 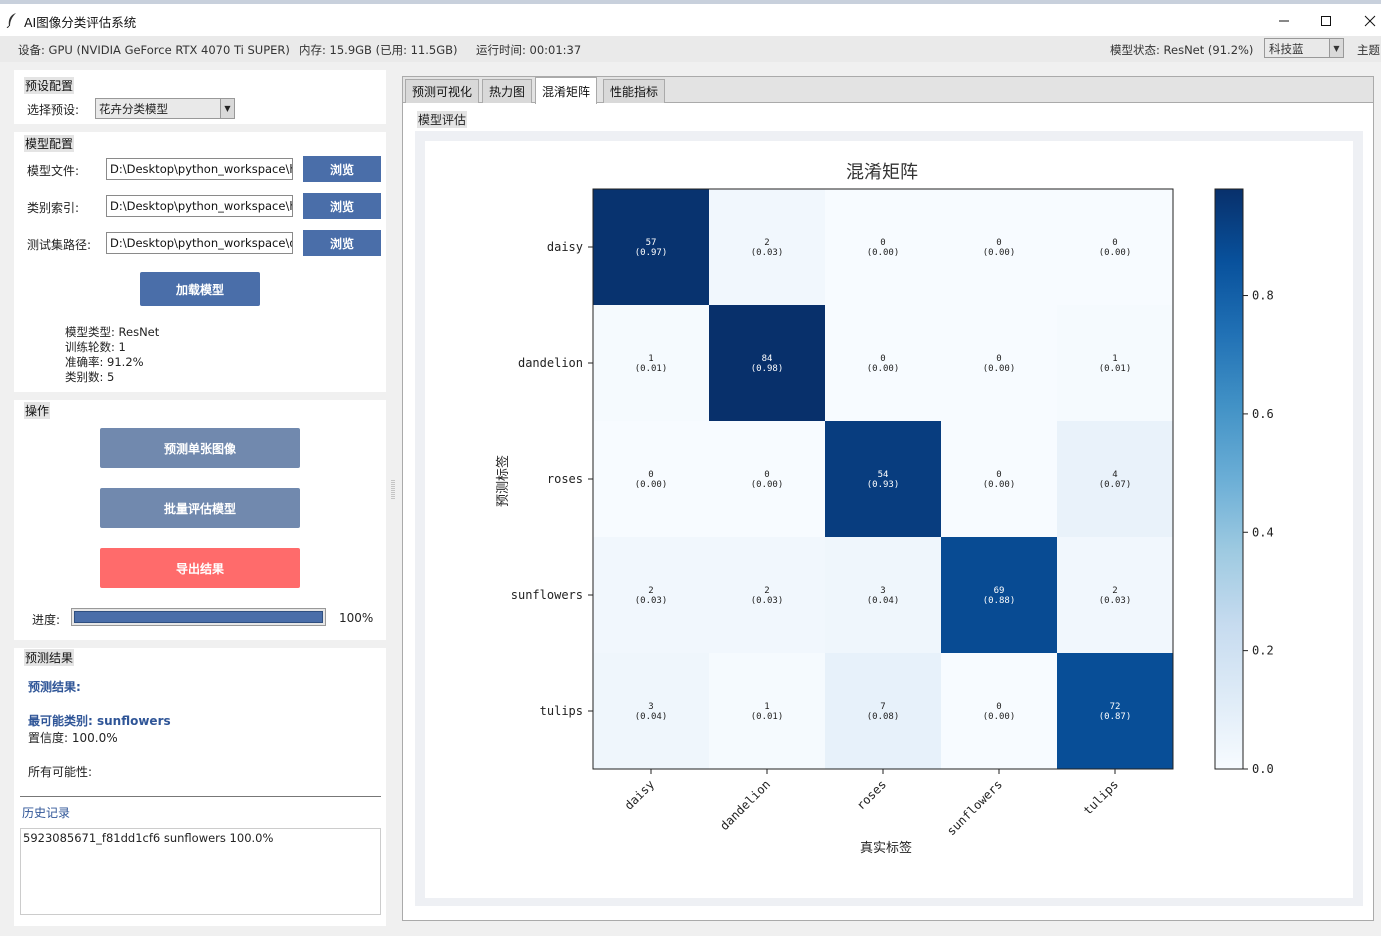 What do you see at coordinates (200, 508) in the screenshot?
I see `batch-eval-button: 批量评估模型` at bounding box center [200, 508].